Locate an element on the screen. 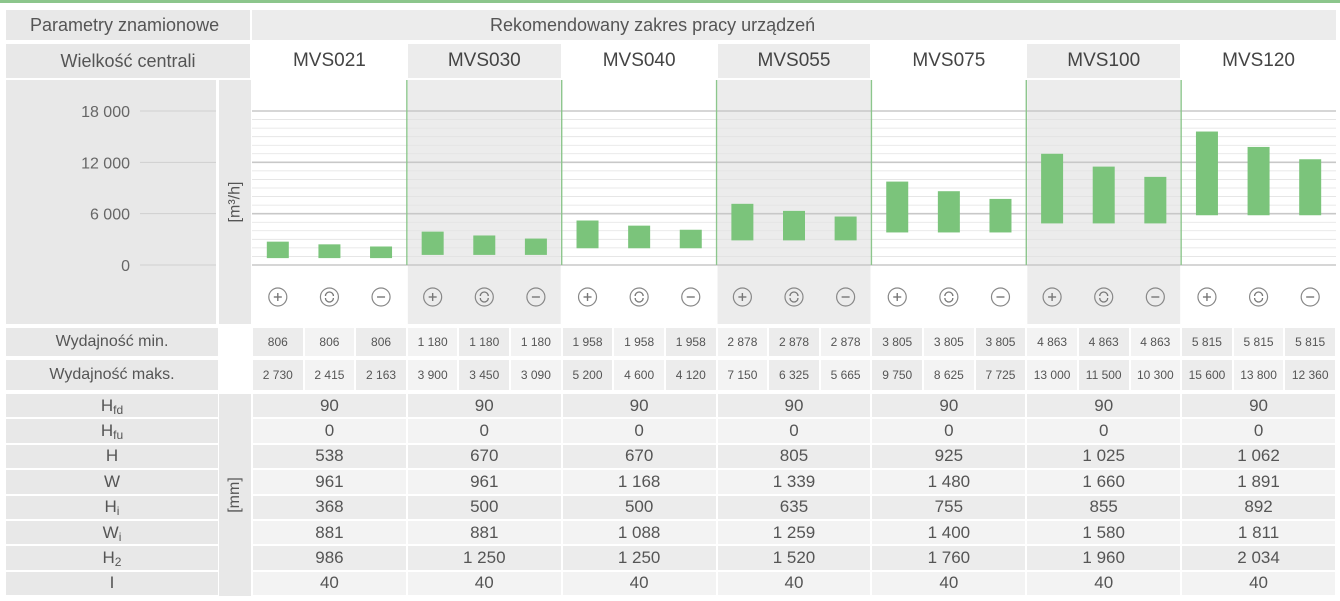  dim-value-cell: 1 891 is located at coordinates (1258, 482).